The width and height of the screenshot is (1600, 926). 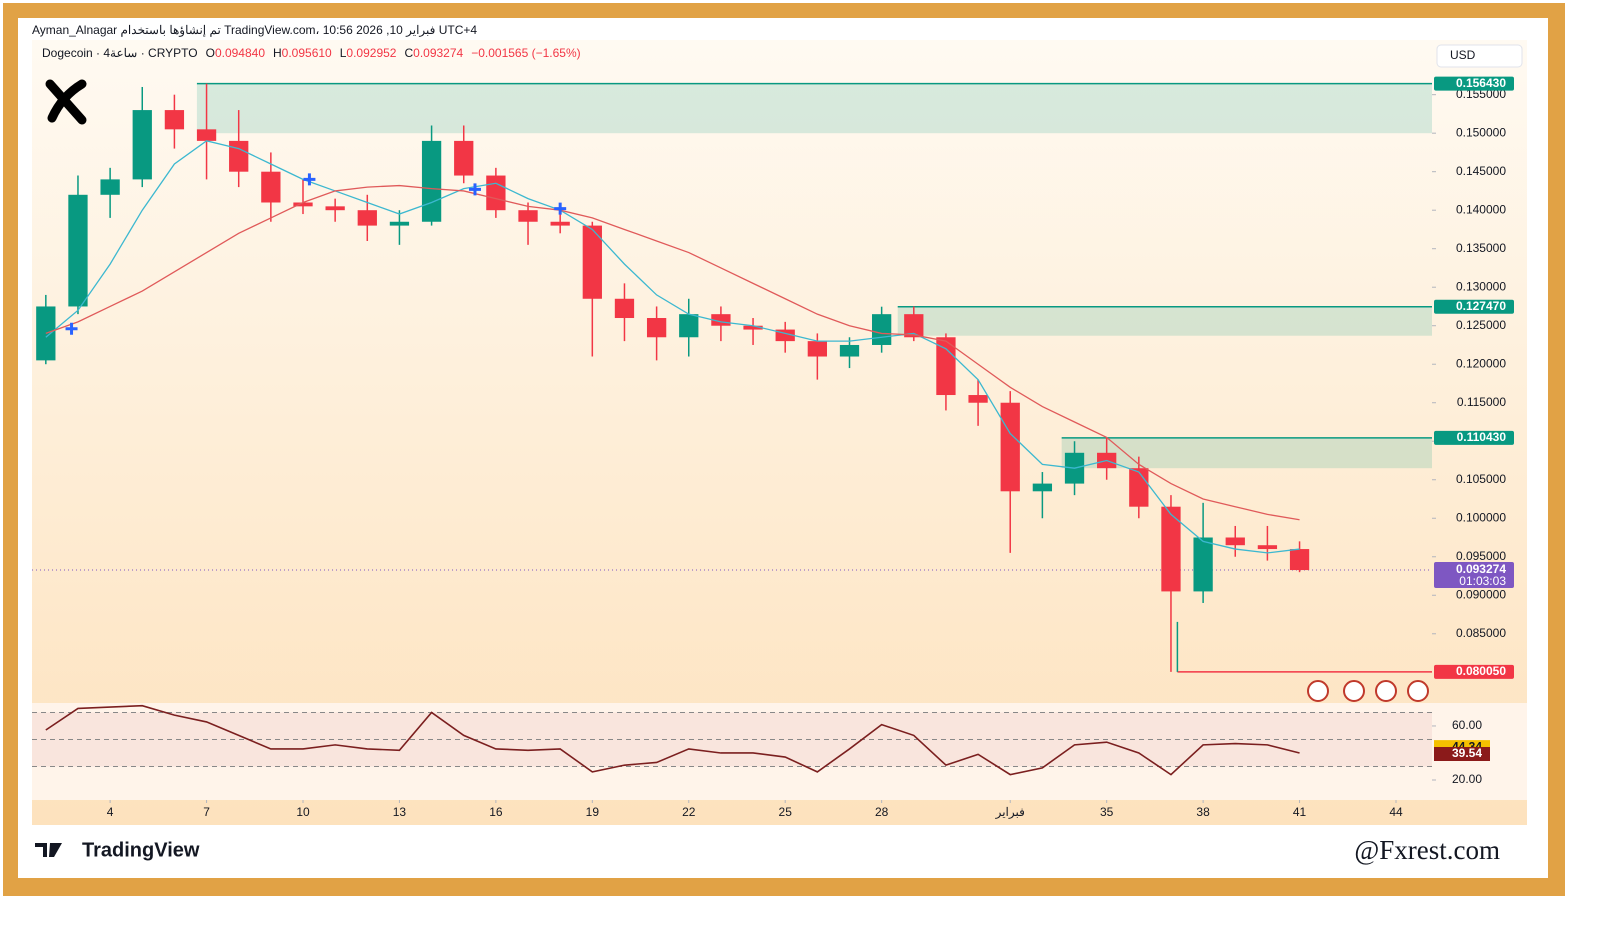 I want to click on change: −0.001565 (−1.65%), so click(x=525, y=53).